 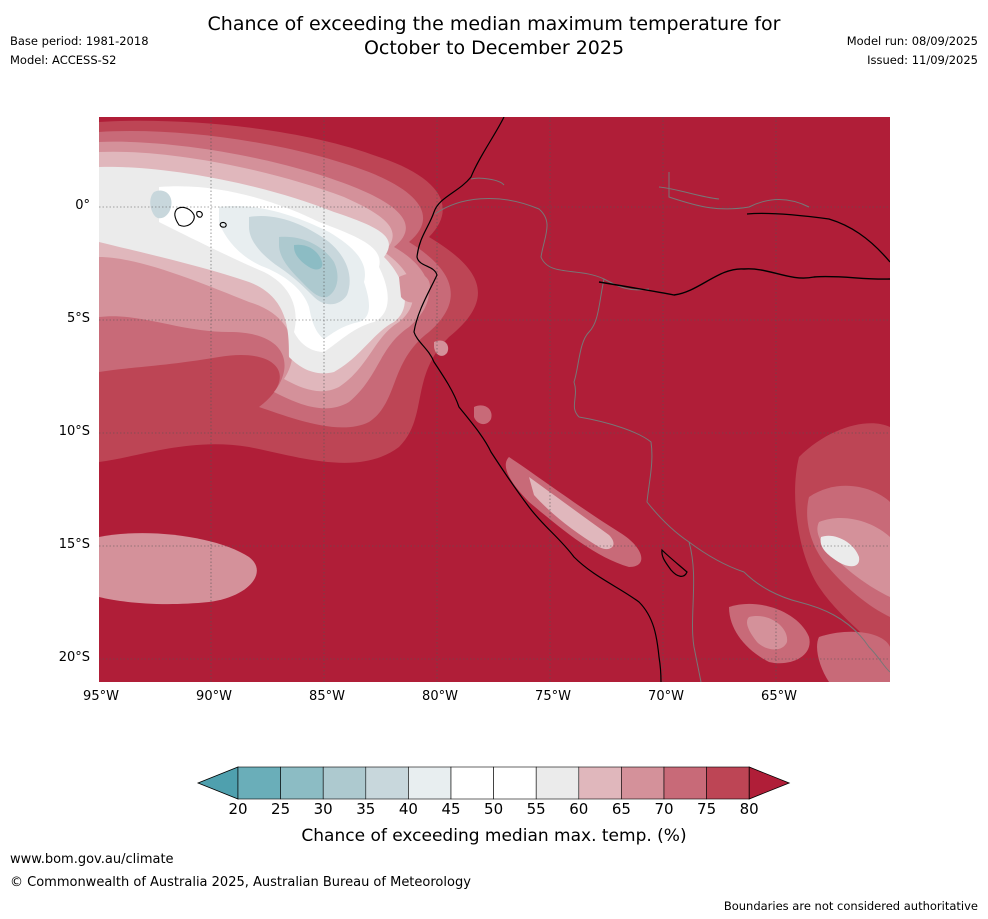 I want to click on colorbar-tick-label: 70, so click(x=664, y=809).